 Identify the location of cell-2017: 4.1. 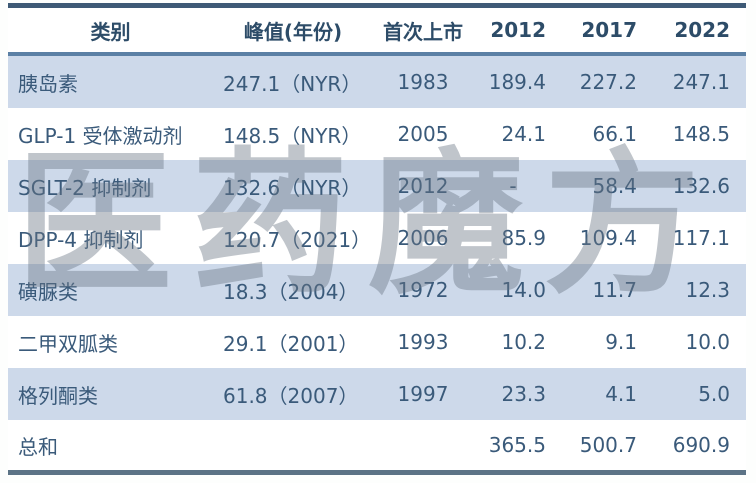
(621, 394).